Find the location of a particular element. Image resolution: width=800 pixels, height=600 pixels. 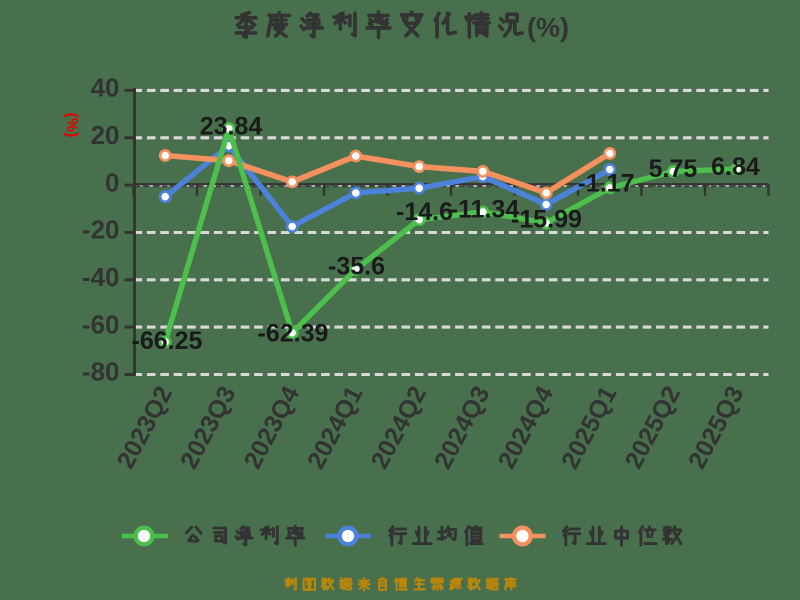

svg-text: -1.17 is located at coordinates (606, 184).